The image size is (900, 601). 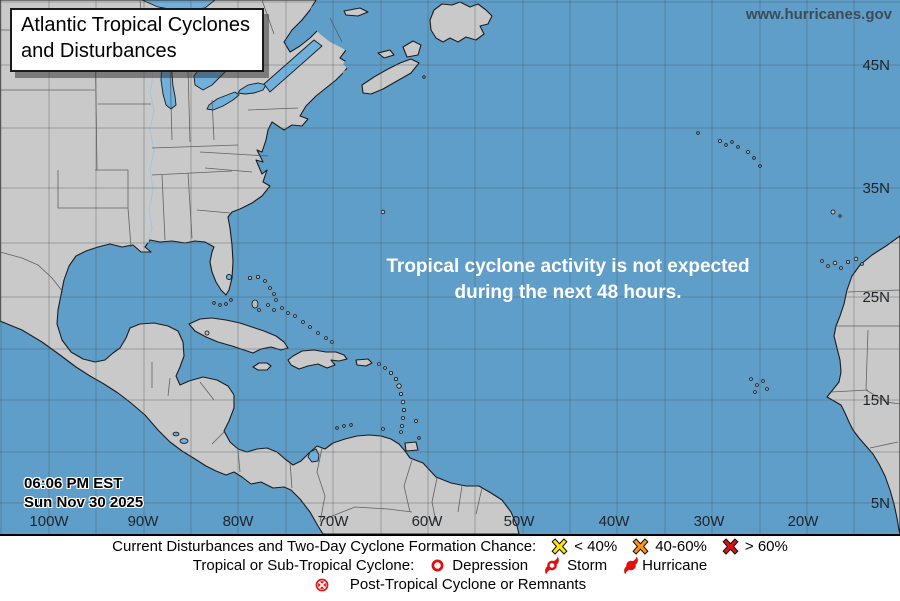 I want to click on lon-label-80w: 80W, so click(x=238, y=521).